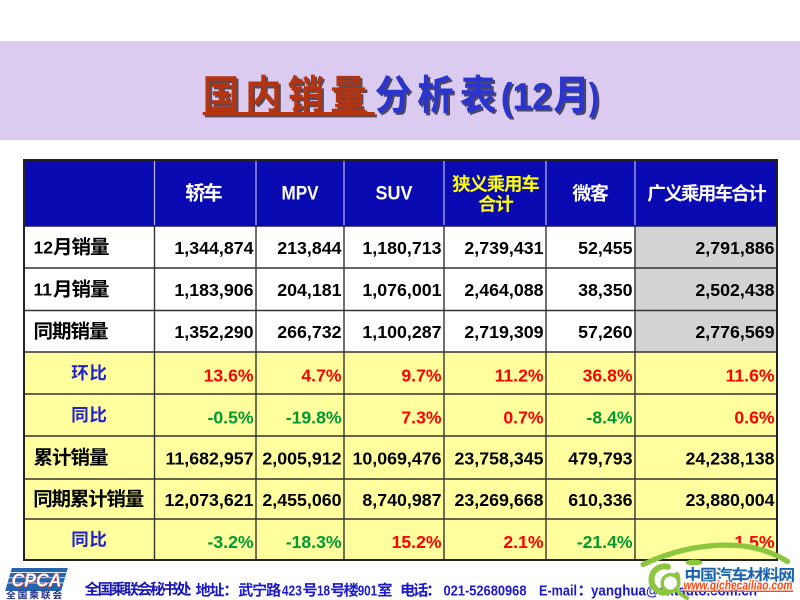 The width and height of the screenshot is (800, 600). What do you see at coordinates (301, 459) in the screenshot?
I see `svg-text: 2,005,912` at bounding box center [301, 459].